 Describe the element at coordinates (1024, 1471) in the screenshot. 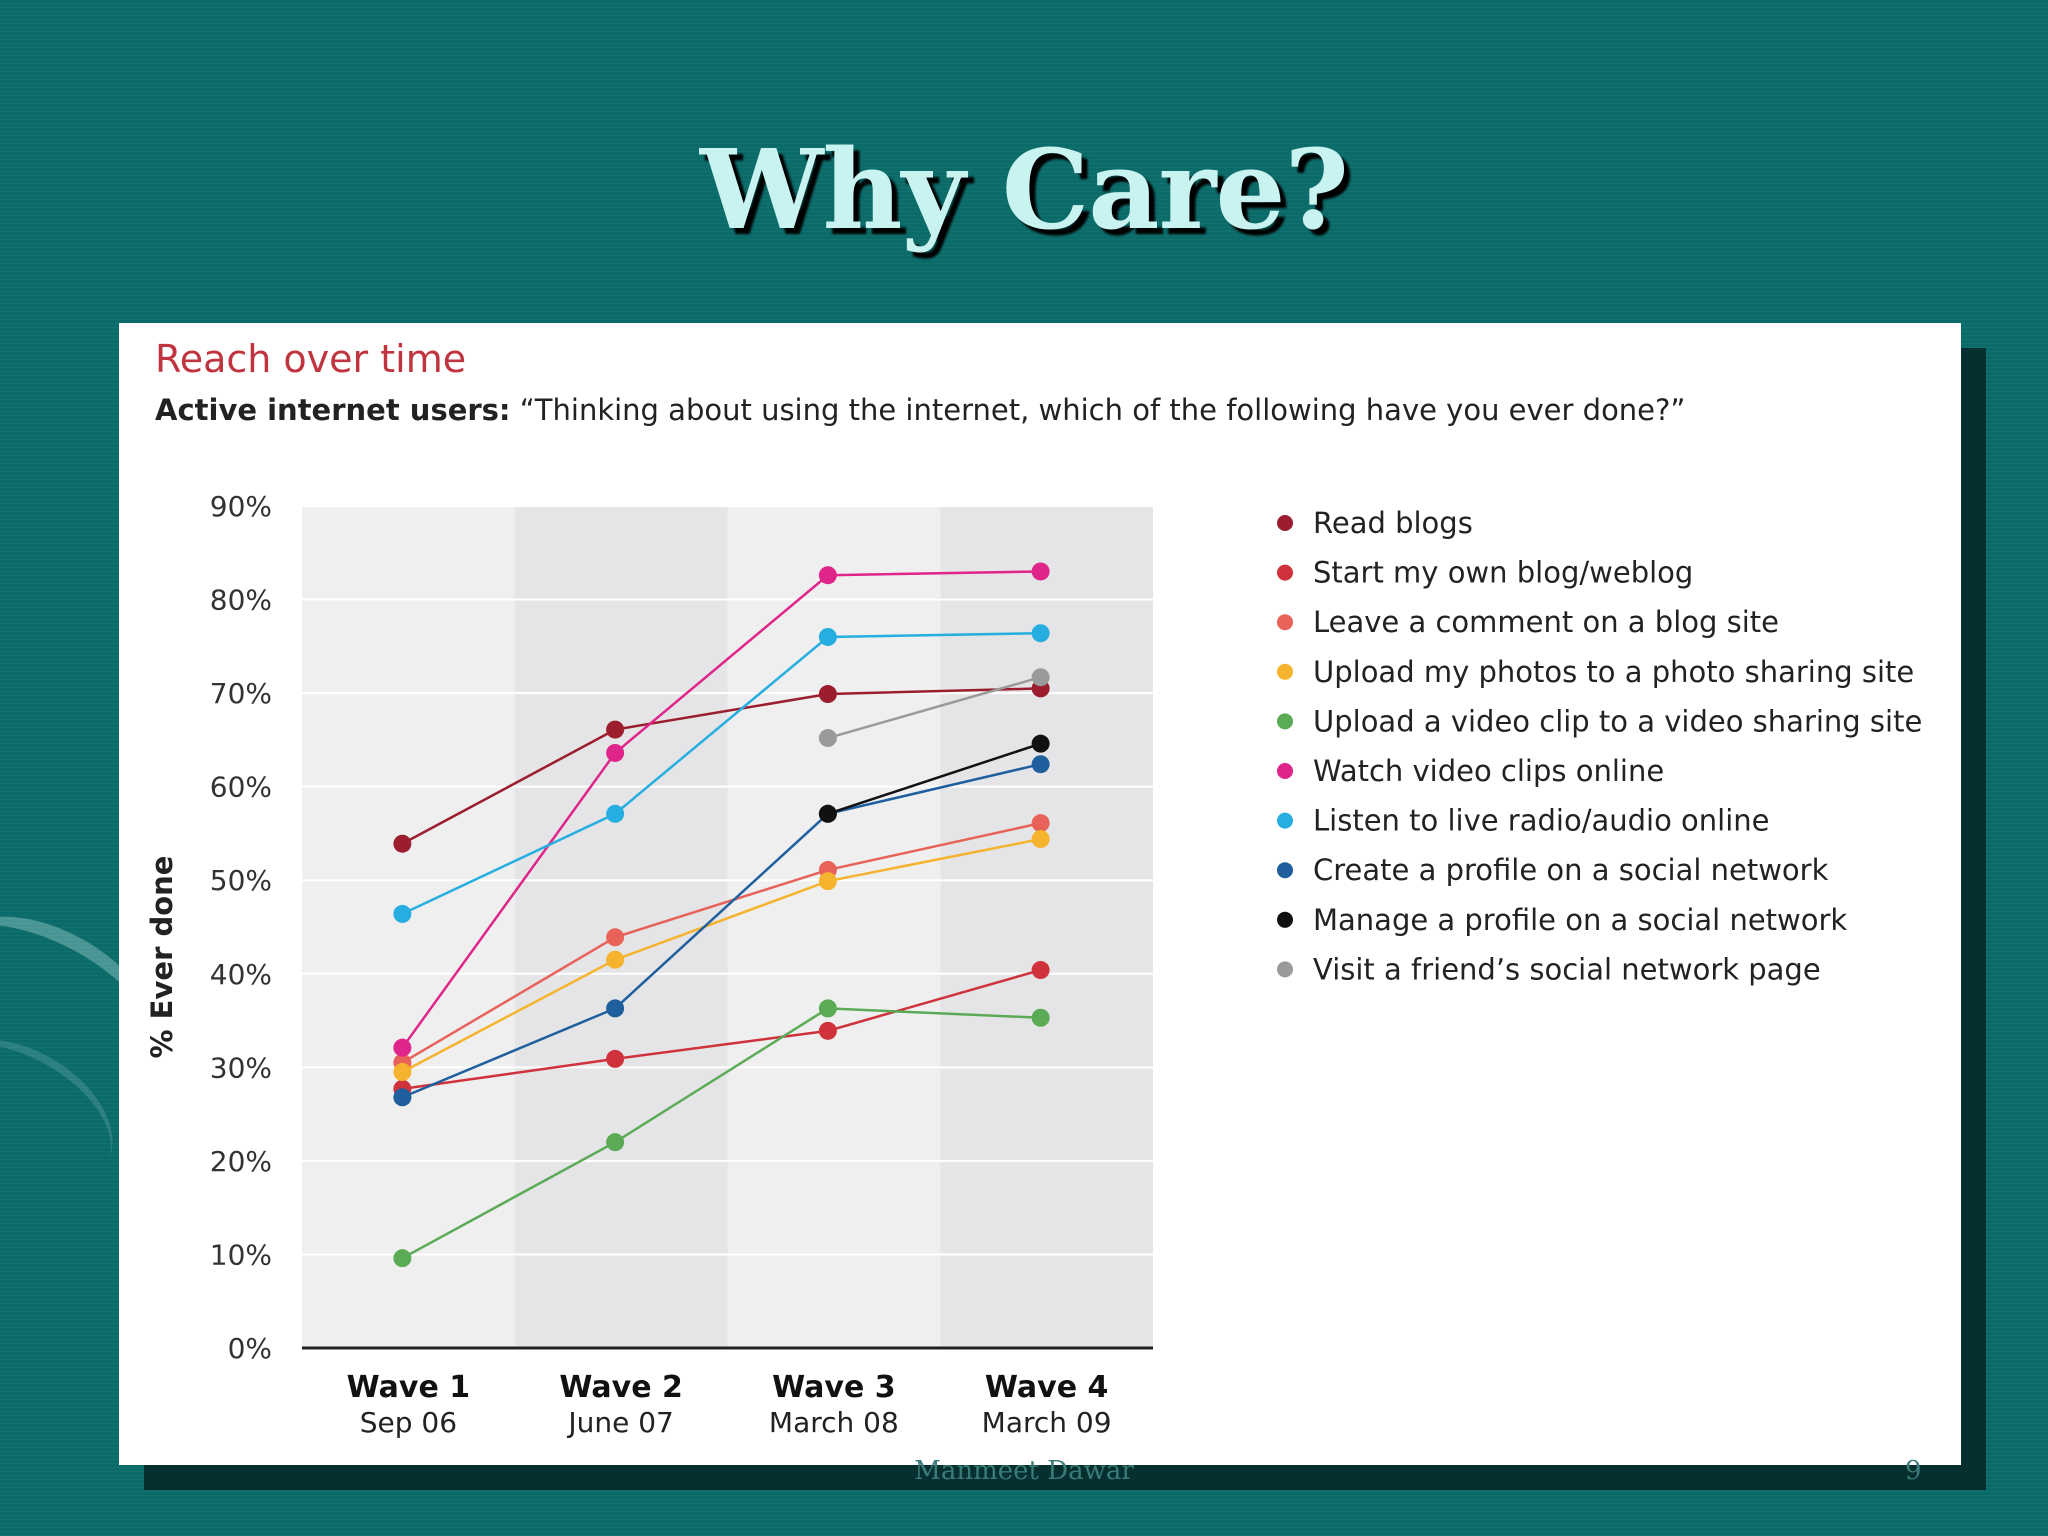

I see `slide-footer: Manmeet Dawar` at that location.